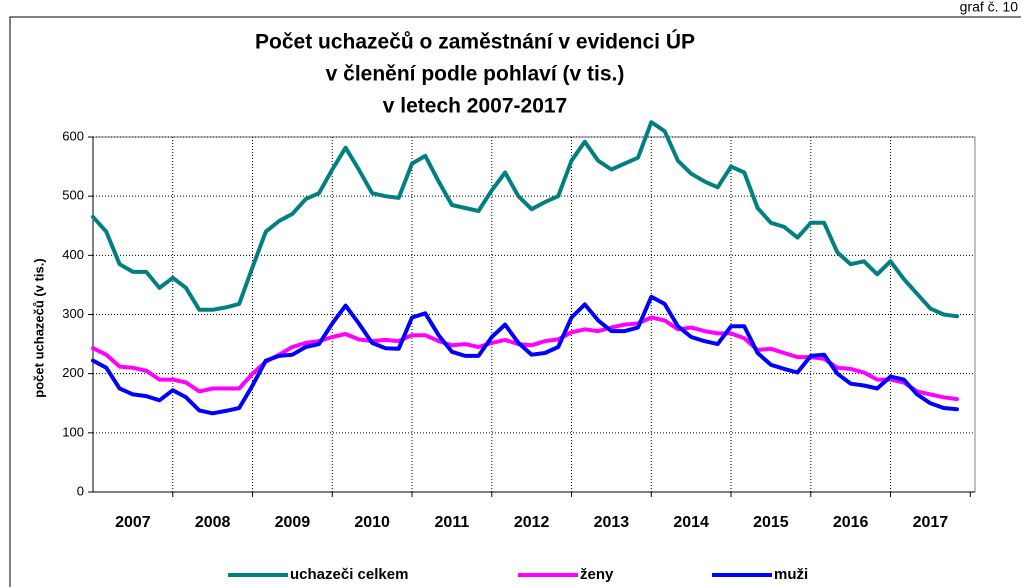 This screenshot has width=1021, height=587. I want to click on x-tick-label: 2007, so click(133, 522).